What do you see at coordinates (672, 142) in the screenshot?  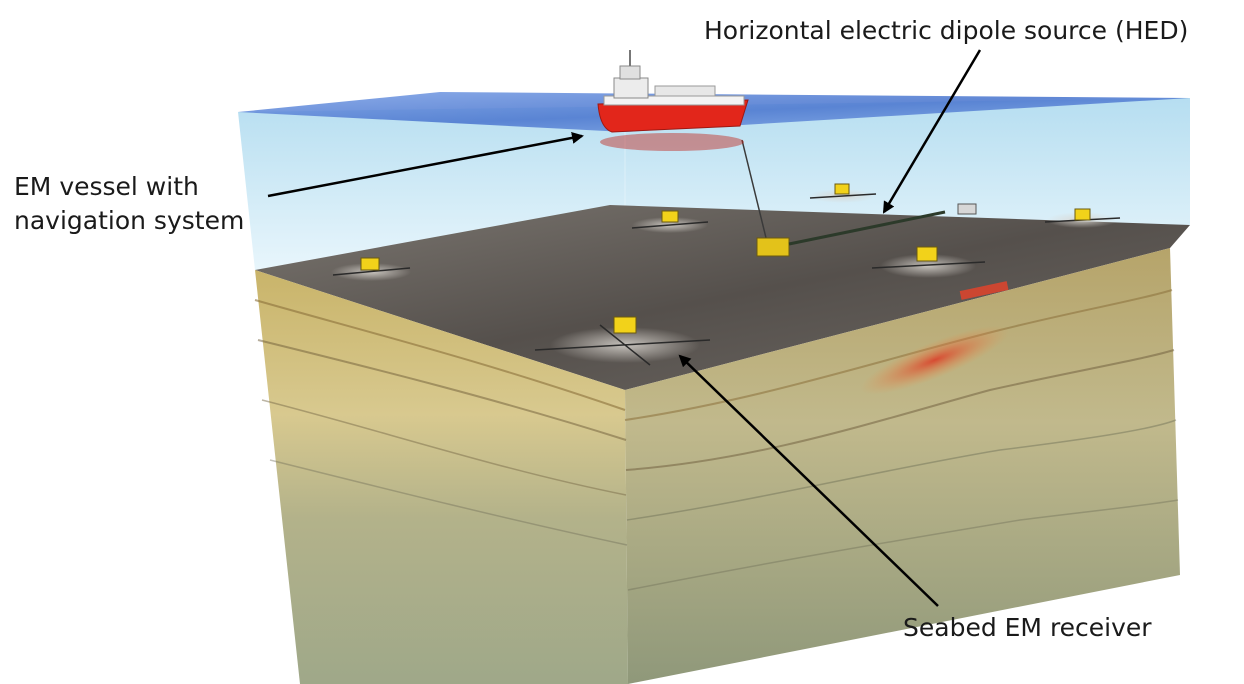 I see `vessel-reflection` at bounding box center [672, 142].